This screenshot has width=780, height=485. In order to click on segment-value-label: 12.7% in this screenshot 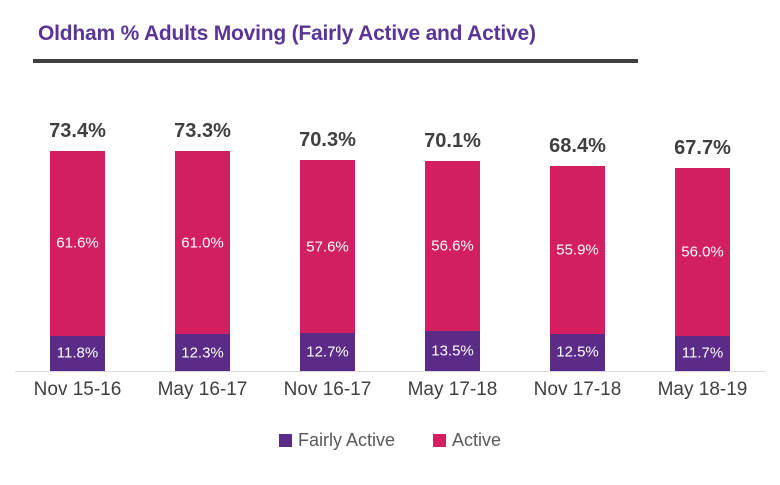, I will do `click(327, 352)`.